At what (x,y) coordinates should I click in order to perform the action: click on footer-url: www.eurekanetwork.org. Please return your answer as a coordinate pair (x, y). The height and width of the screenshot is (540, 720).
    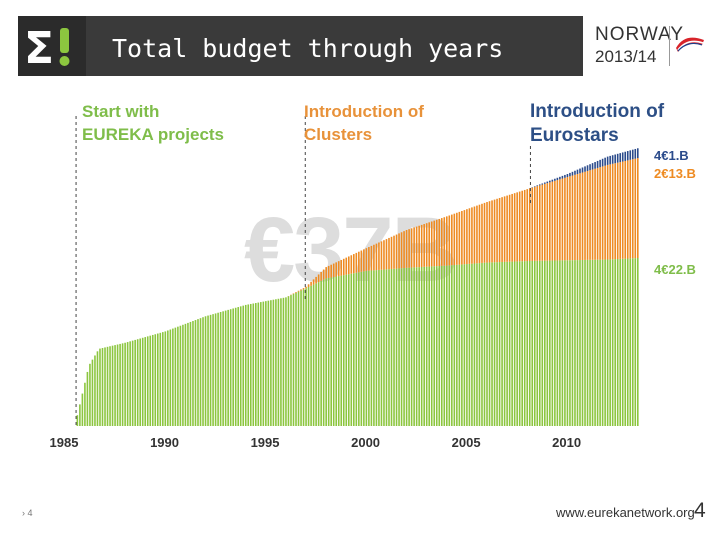
    Looking at the image, I should click on (625, 512).